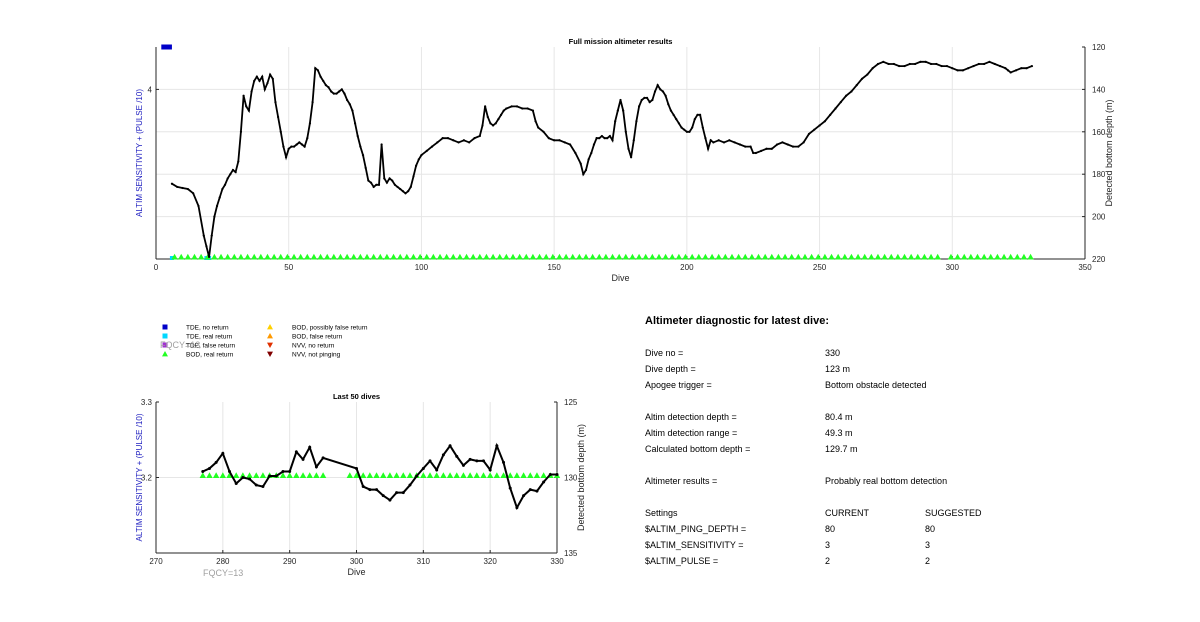 Image resolution: width=1200 pixels, height=622 pixels. I want to click on chart-1-left-tick-label: 3.3, so click(147, 402).